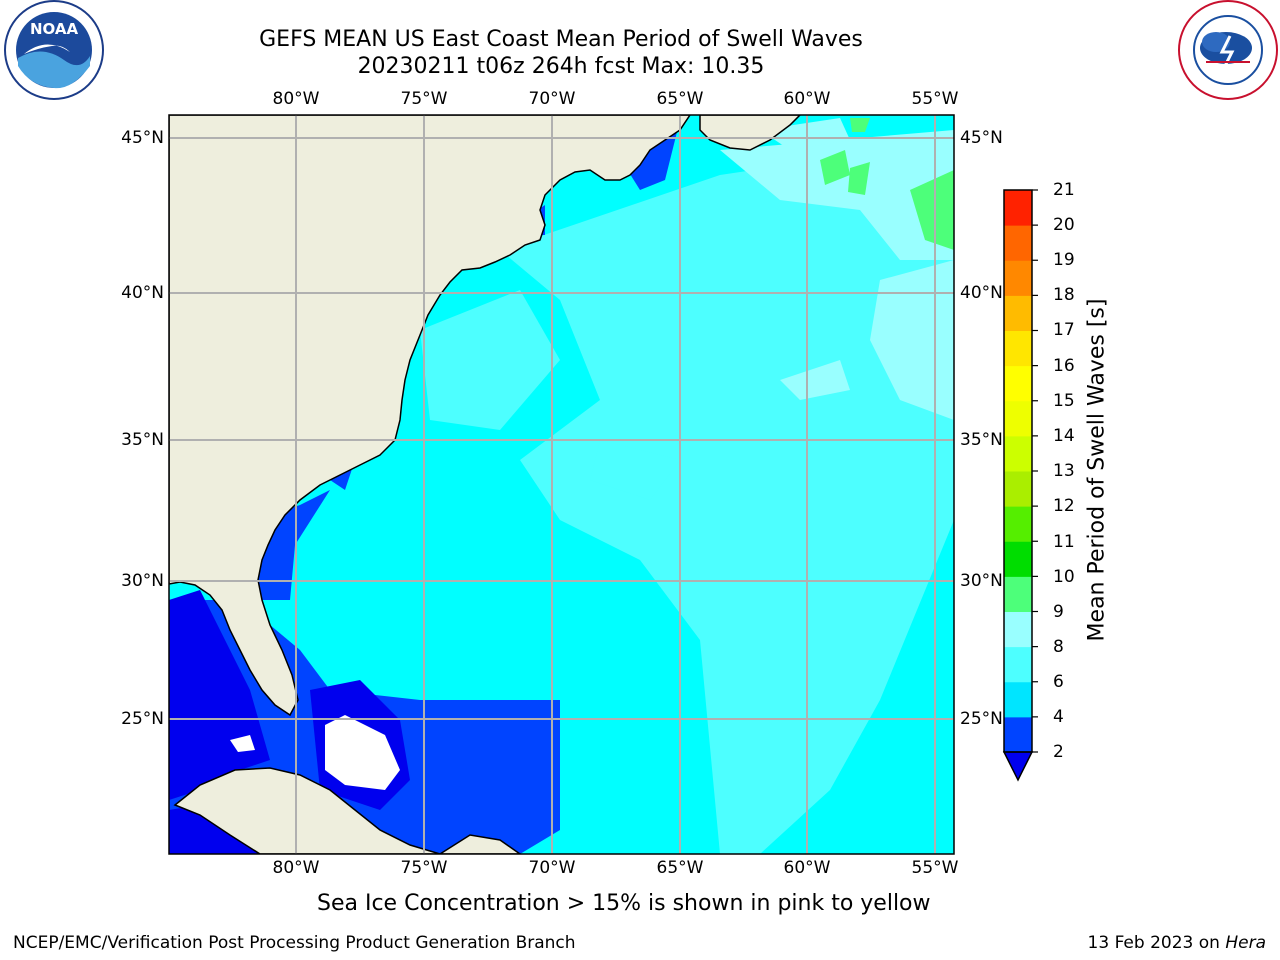 Image resolution: width=1280 pixels, height=960 pixels. Describe the element at coordinates (1064, 330) in the screenshot. I see `colorbar-tick: 17` at that location.